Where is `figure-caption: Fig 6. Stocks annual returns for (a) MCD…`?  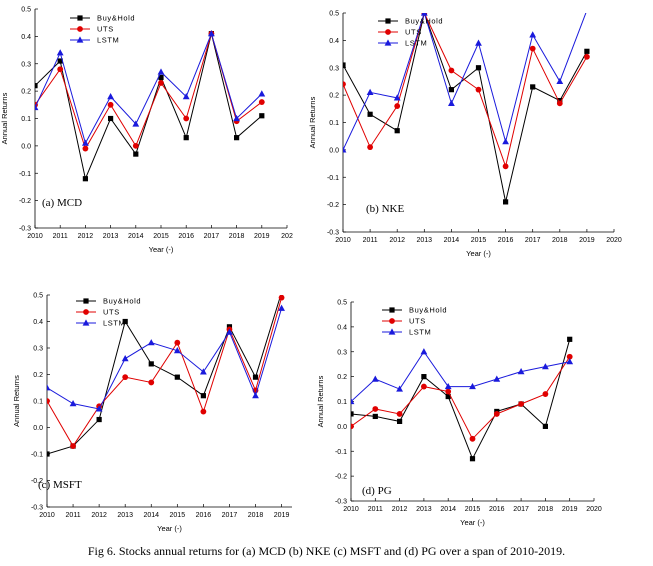 figure-caption: Fig 6. Stocks annual returns for (a) MCD… is located at coordinates (326, 551).